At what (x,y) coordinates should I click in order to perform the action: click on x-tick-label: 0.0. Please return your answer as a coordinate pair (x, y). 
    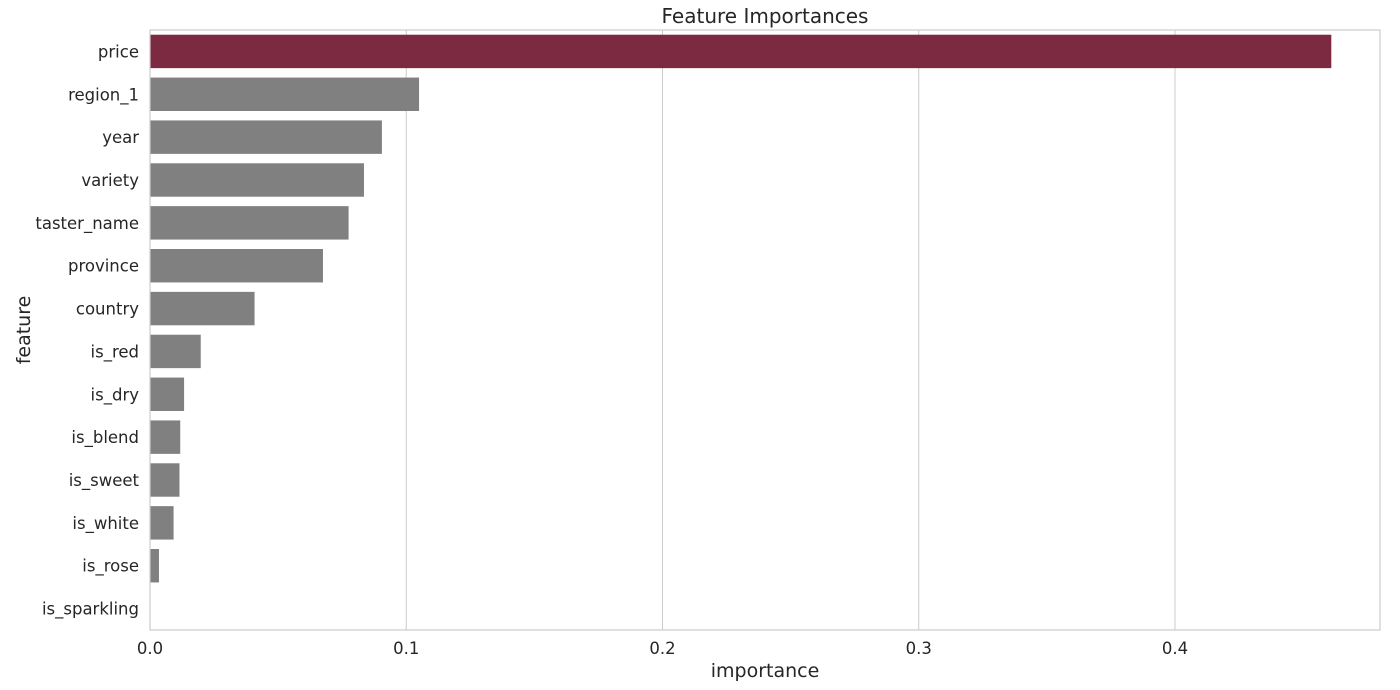
    Looking at the image, I should click on (150, 648).